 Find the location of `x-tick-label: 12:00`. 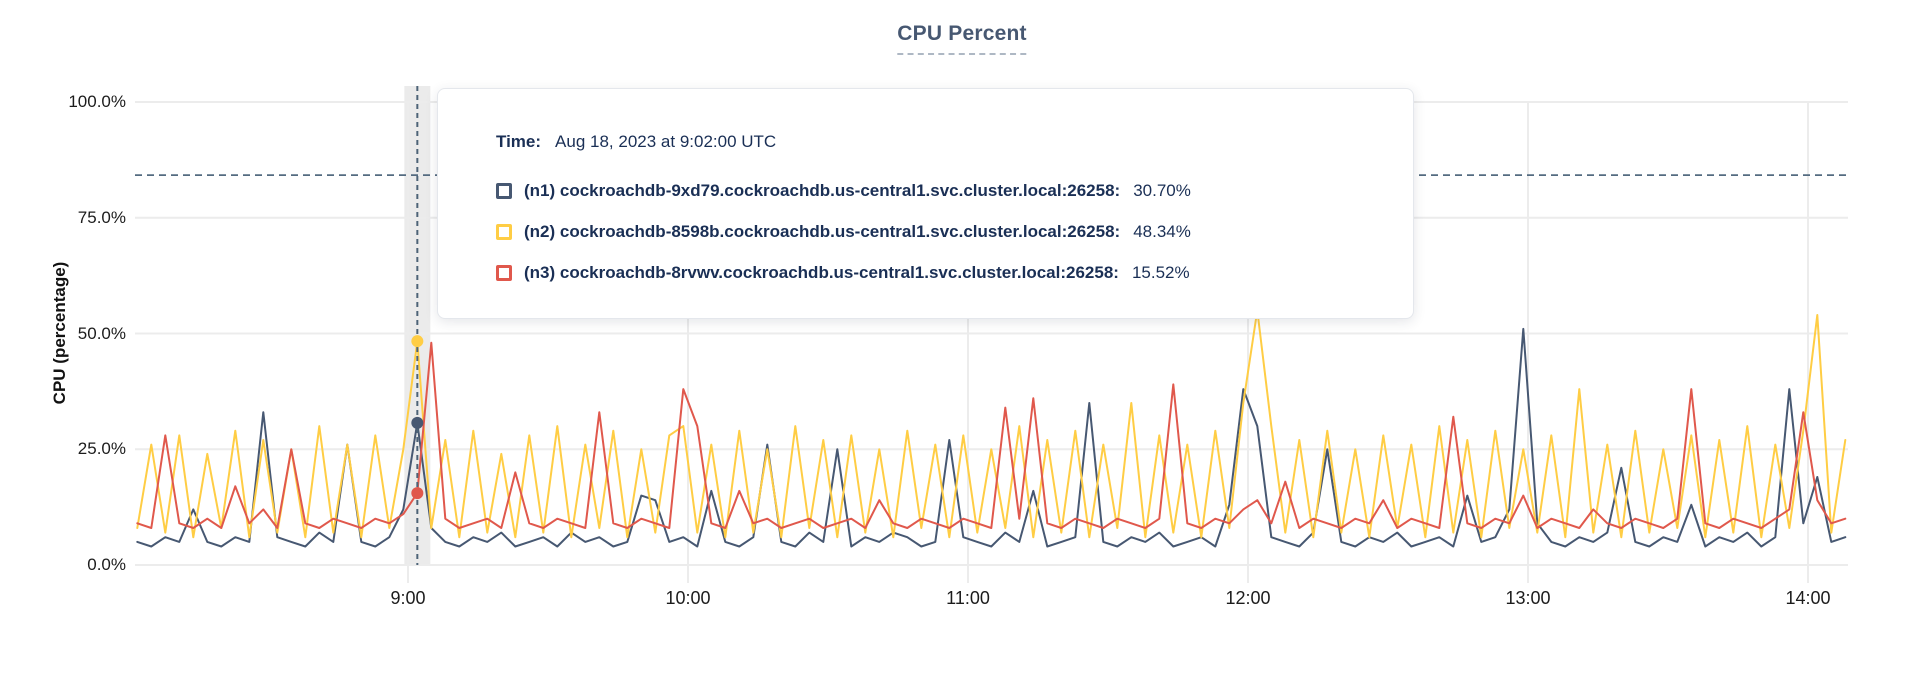

x-tick-label: 12:00 is located at coordinates (1248, 598).